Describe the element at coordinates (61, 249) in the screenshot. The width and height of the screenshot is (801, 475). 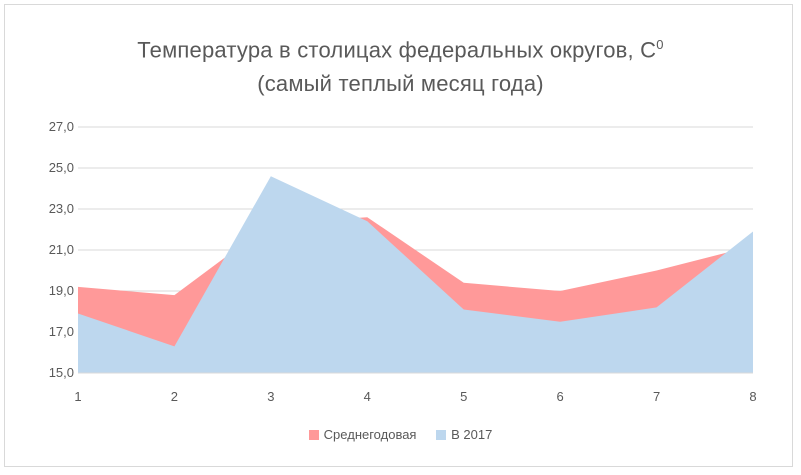
I see `y-tick-label-3: 21,0` at that location.